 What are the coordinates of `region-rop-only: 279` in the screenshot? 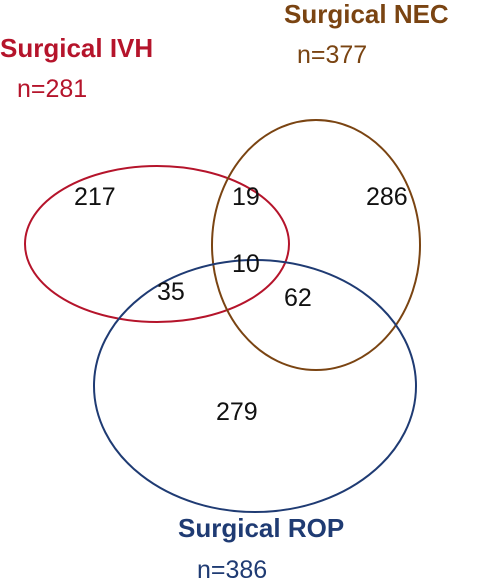 It's located at (237, 412).